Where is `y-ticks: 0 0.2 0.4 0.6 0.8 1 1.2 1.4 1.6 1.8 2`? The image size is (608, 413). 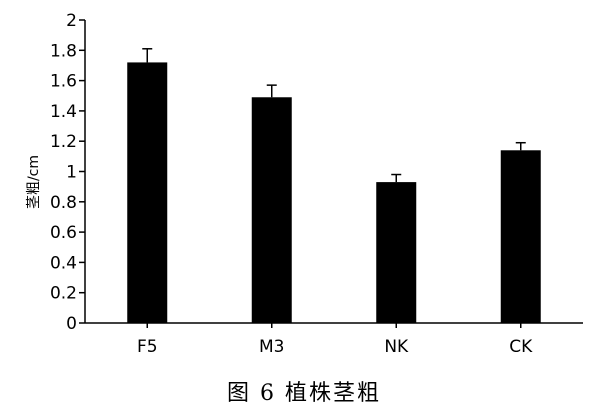 y-ticks: 0 0.2 0.4 0.6 0.8 1 1.2 1.4 1.6 1.8 2 is located at coordinates (67, 172).